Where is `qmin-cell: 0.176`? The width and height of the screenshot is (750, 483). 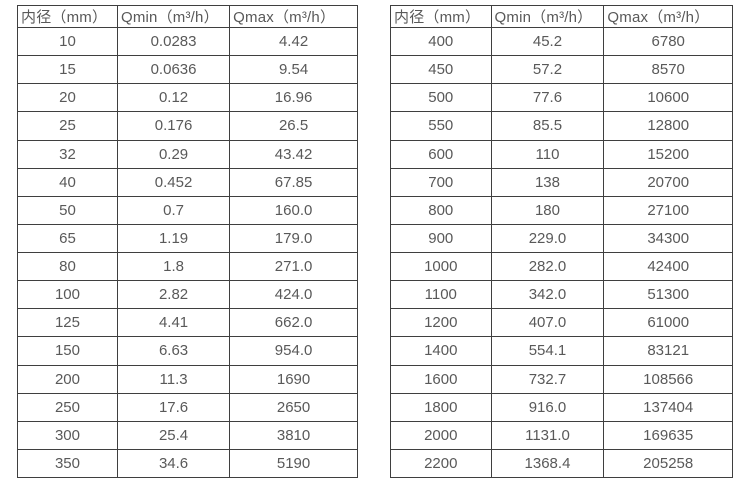
qmin-cell: 0.176 is located at coordinates (173, 126).